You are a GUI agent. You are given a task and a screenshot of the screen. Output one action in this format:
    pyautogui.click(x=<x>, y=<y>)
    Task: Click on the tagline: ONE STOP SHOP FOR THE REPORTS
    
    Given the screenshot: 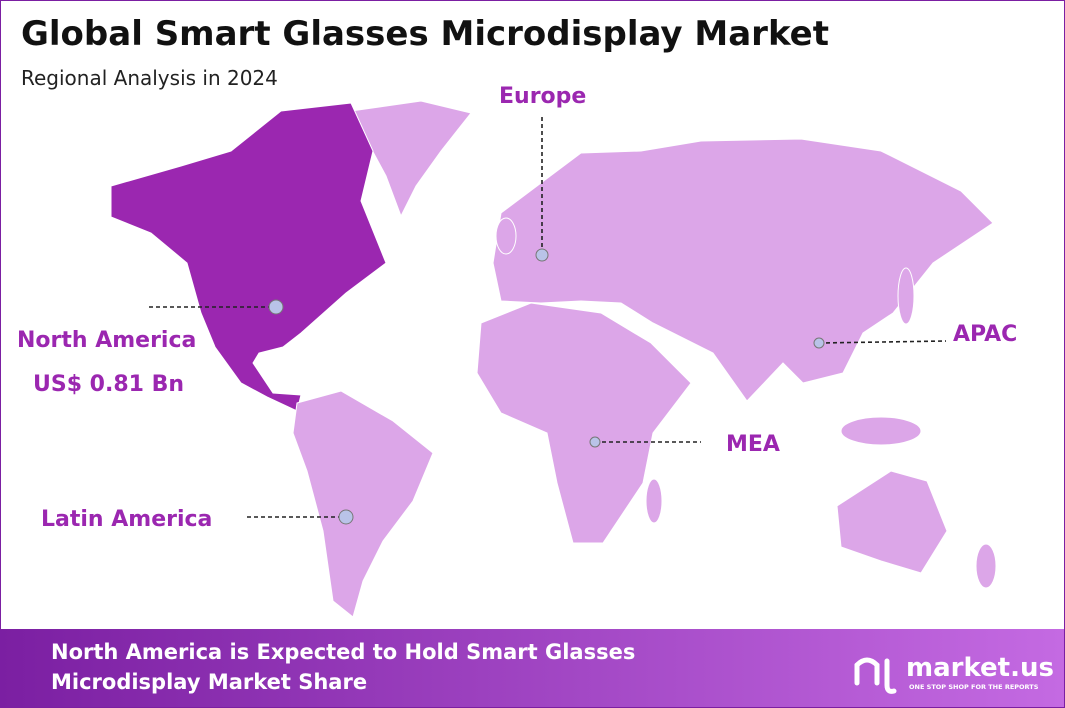 What is the action you would take?
    pyautogui.click(x=974, y=687)
    